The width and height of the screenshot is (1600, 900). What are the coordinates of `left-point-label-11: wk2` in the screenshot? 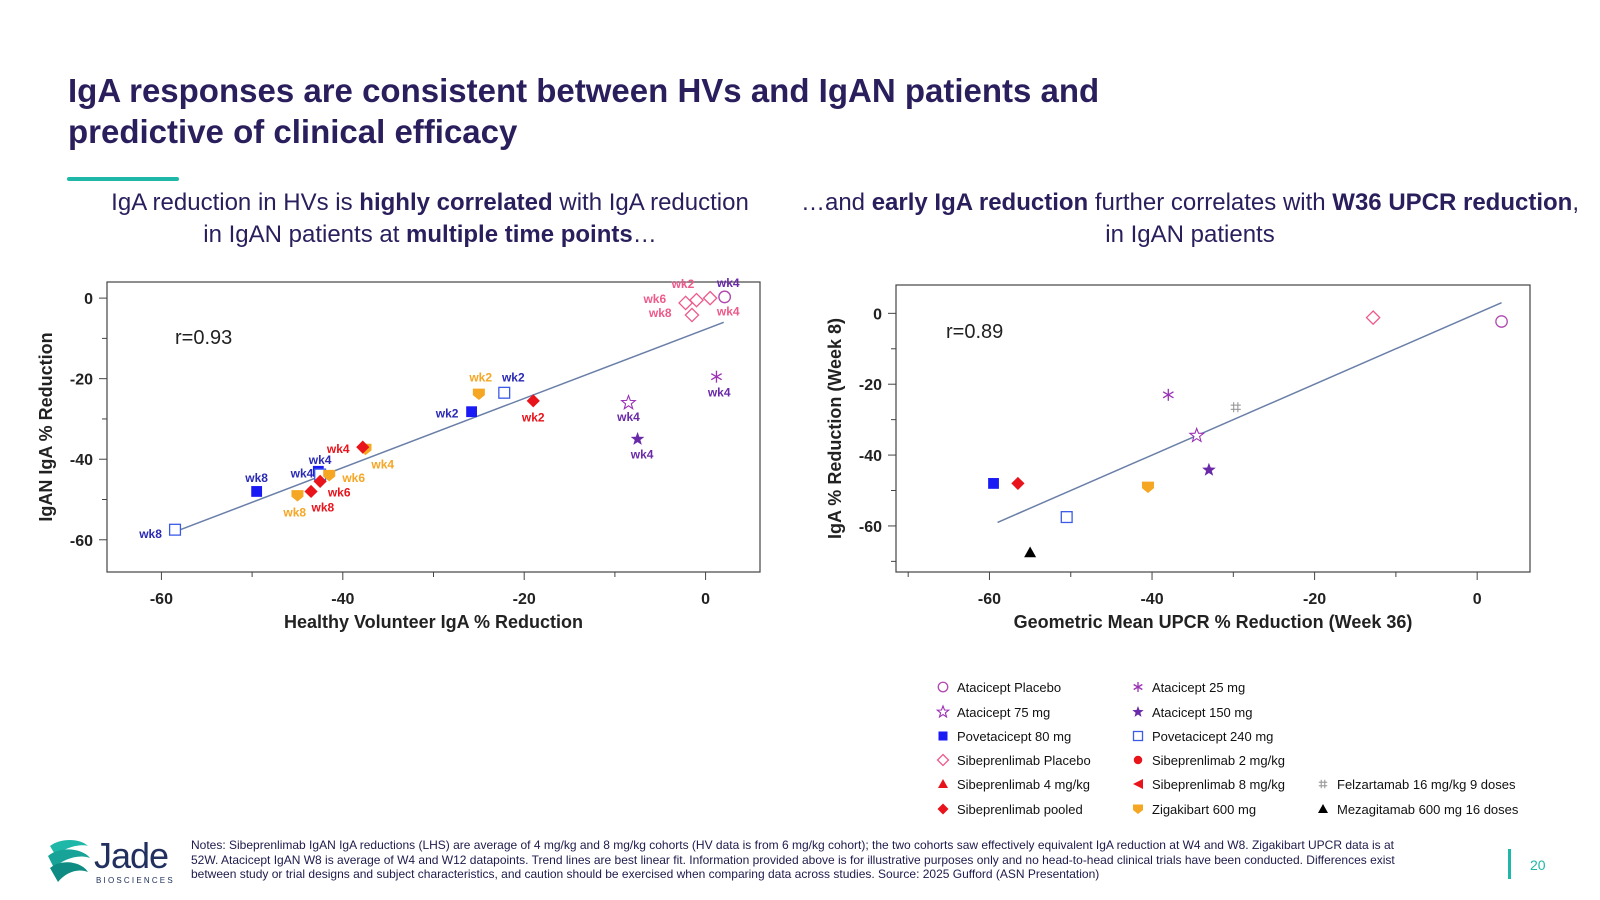 It's located at (447, 413).